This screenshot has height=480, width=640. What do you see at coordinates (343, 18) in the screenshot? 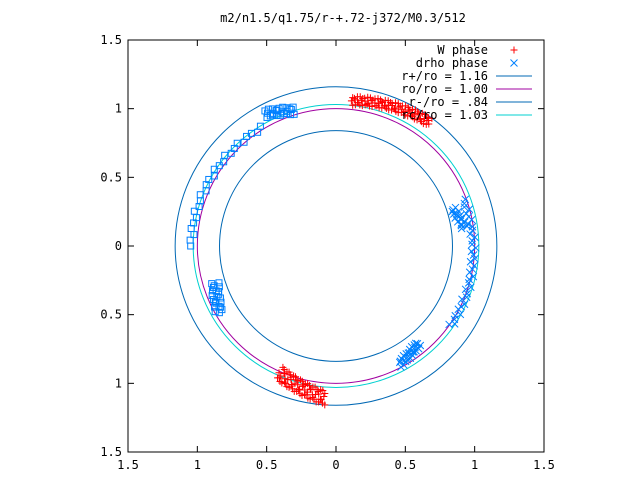
I see `chart-title: m2/n1.5/q1.75/r-+.72-j372/M0.3/512` at bounding box center [343, 18].